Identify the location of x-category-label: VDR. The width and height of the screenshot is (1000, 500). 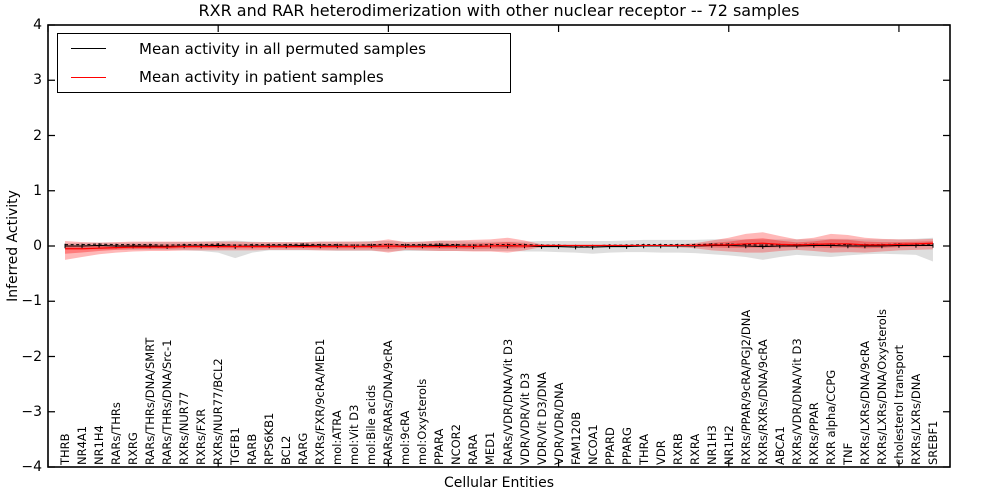
(660, 452).